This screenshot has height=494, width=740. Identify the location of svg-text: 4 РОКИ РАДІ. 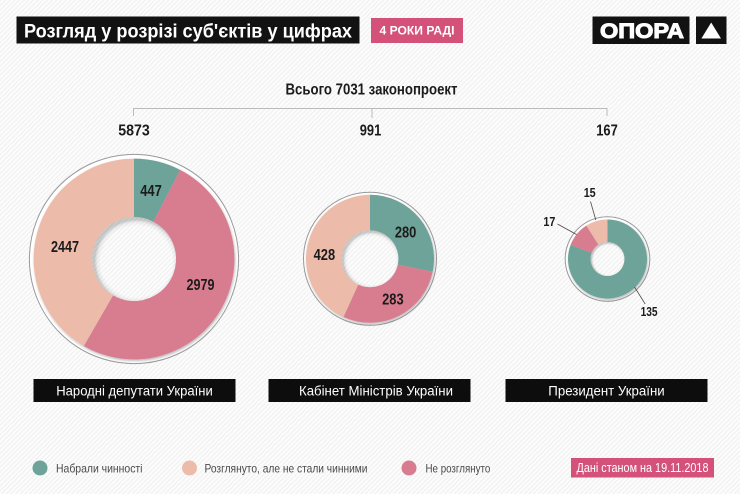
(417, 31).